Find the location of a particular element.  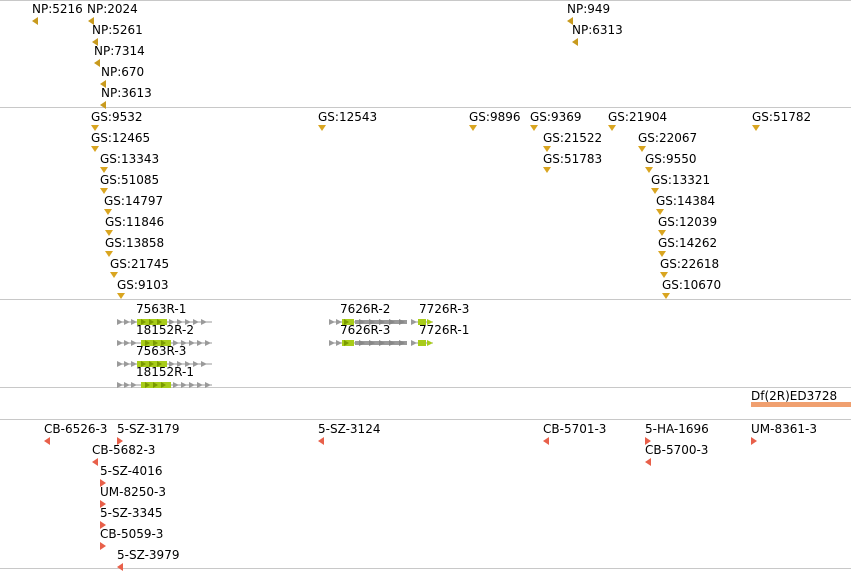

feature-label: CB-5059-3 is located at coordinates (132, 534).